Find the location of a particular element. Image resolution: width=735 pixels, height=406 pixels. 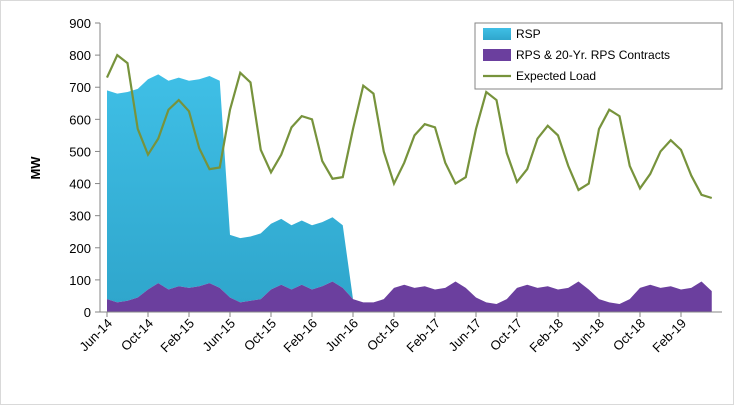

y-tick-label: 0 is located at coordinates (87, 312).